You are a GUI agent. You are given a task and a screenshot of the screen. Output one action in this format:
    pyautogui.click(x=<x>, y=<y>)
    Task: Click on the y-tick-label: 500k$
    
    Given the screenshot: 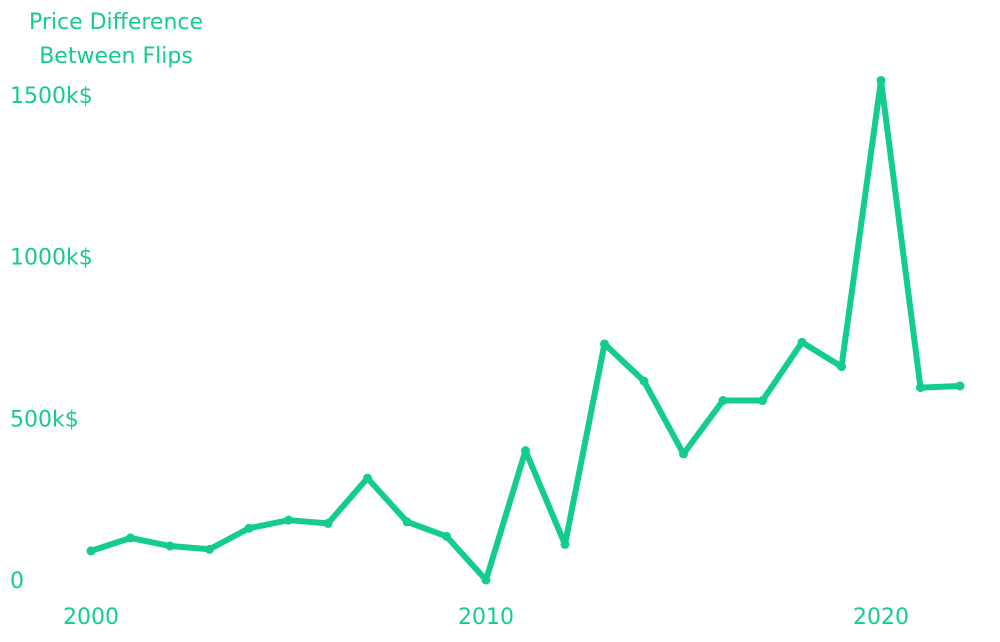 What is the action you would take?
    pyautogui.click(x=44, y=419)
    